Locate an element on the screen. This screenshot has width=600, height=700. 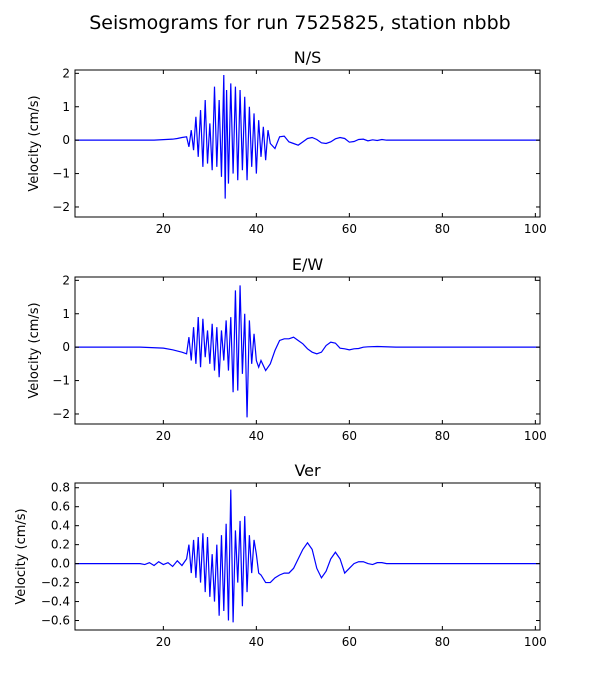
panel-title: E/W is located at coordinates (308, 264).